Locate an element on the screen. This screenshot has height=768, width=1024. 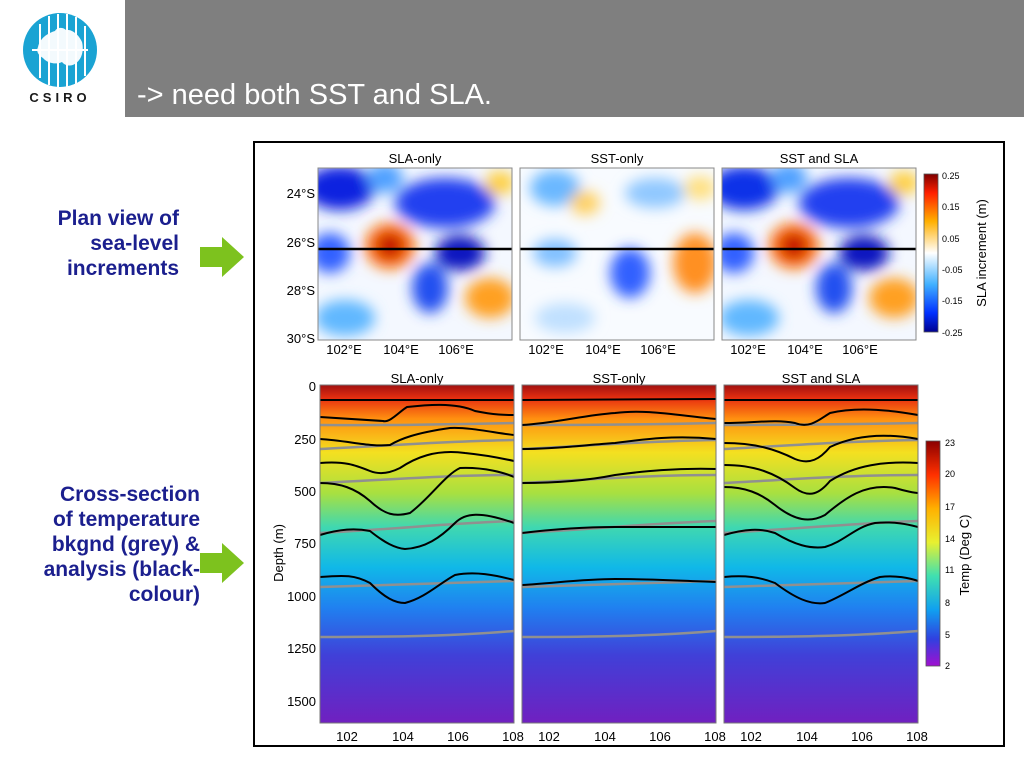
map2-lon-tick-102e: 102°E is located at coordinates (546, 349).